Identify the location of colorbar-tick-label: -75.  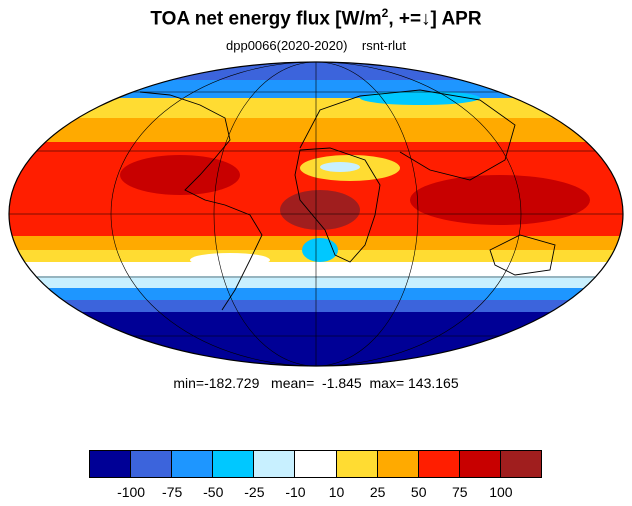
(172, 492).